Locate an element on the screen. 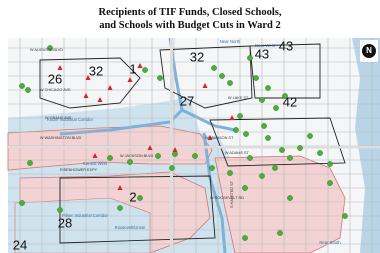  ward-number: 1 is located at coordinates (132, 68).